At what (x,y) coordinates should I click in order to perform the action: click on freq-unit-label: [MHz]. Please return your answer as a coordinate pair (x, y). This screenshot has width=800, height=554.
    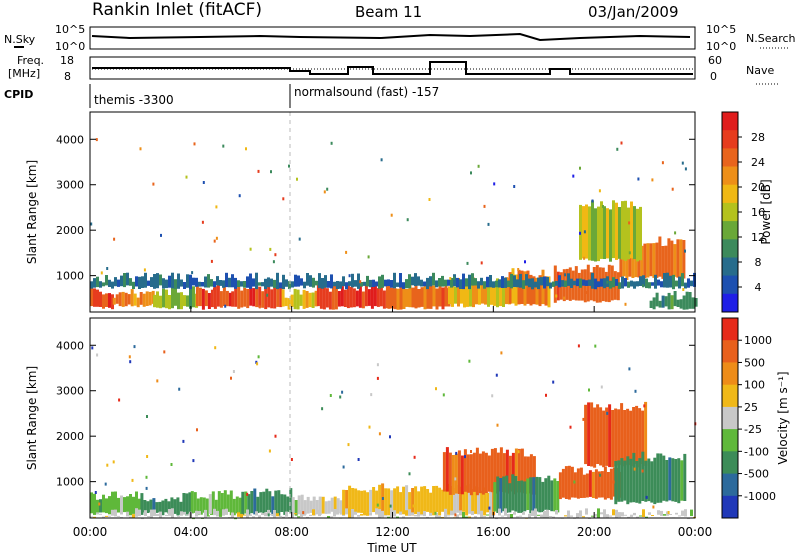
    Looking at the image, I should click on (24, 73).